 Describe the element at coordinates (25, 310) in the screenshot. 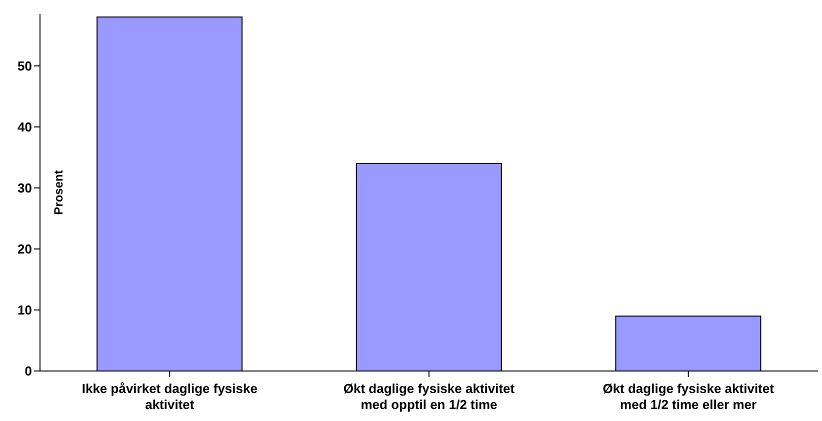

I see `y-tick-label: 10` at that location.